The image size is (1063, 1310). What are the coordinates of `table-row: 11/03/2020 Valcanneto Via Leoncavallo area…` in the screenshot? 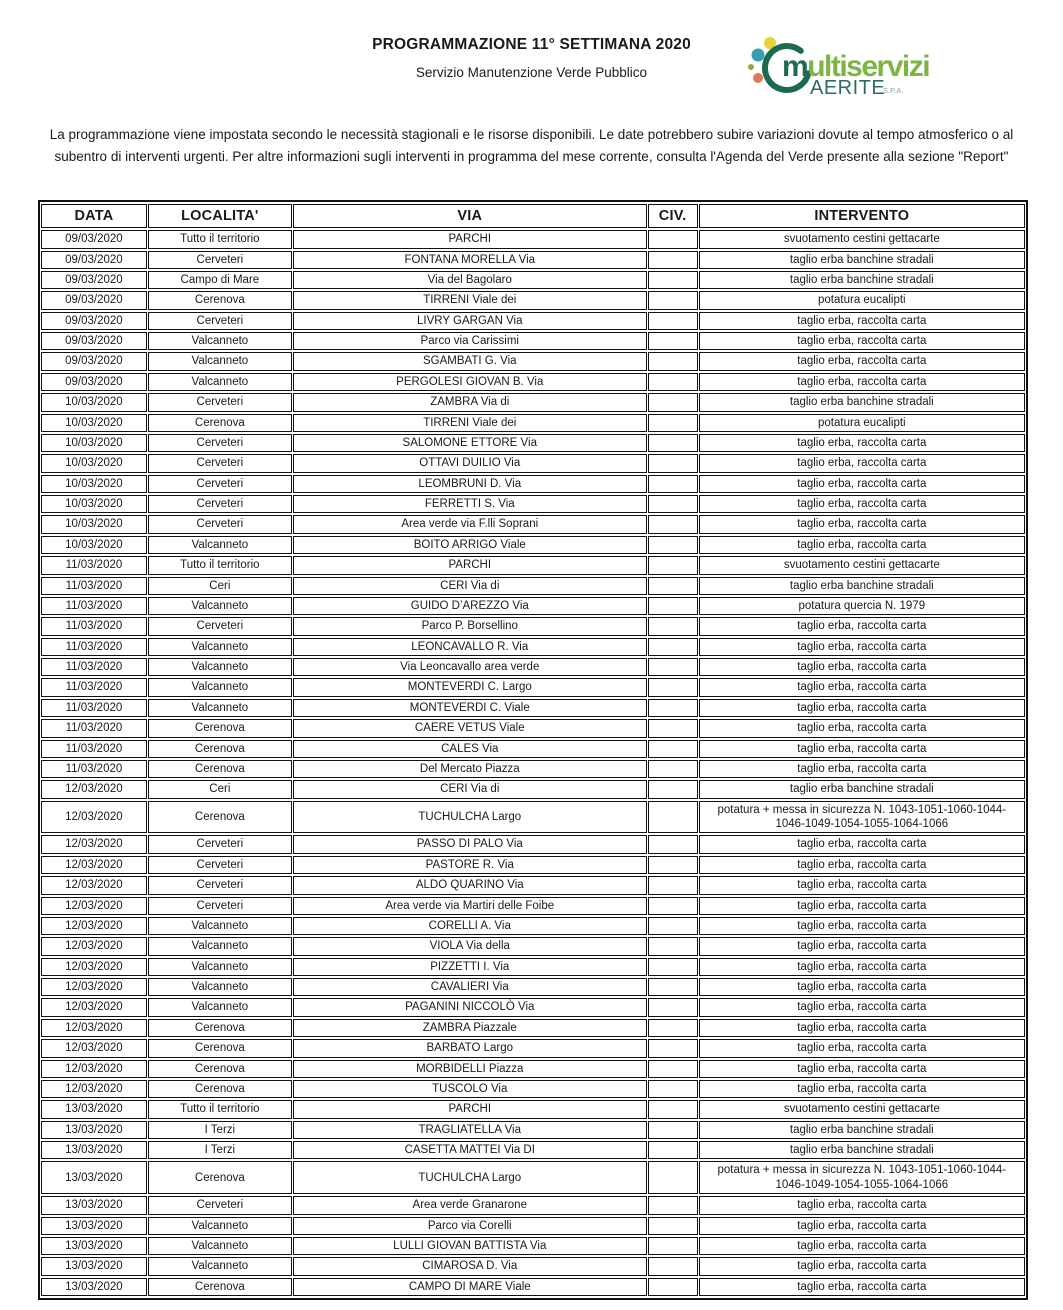 It's located at (533, 667).